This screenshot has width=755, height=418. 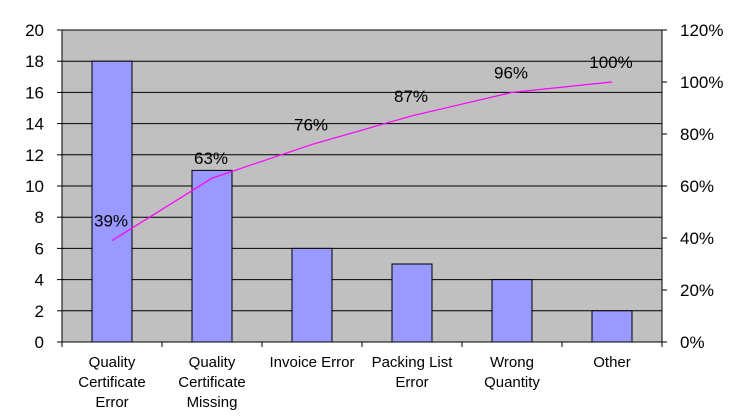 What do you see at coordinates (311, 124) in the screenshot?
I see `data-label: 76%` at bounding box center [311, 124].